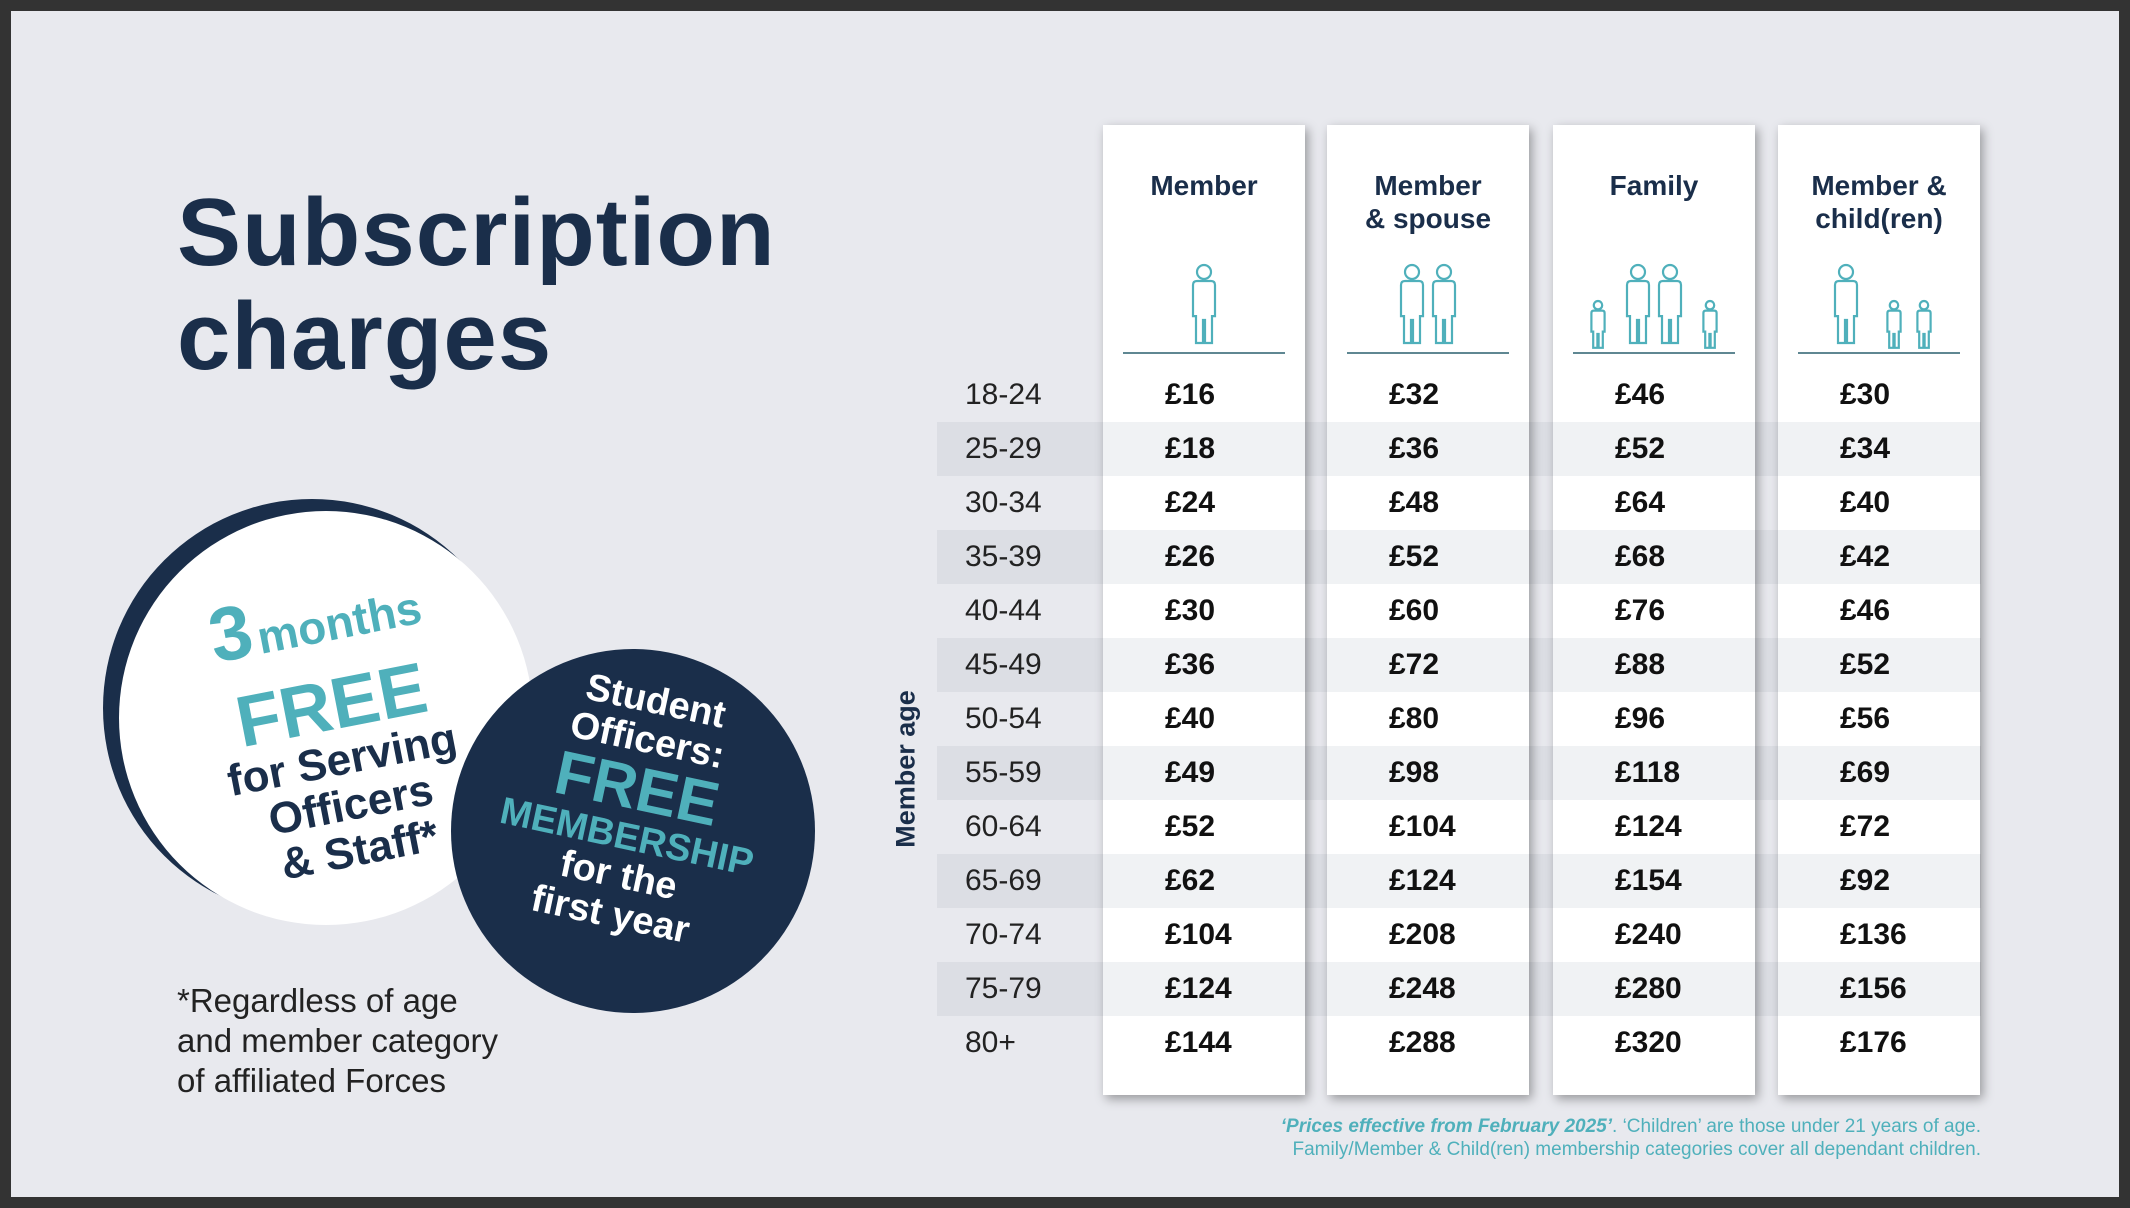 The height and width of the screenshot is (1208, 2130). I want to click on column-header: Member & spouse, so click(1428, 202).